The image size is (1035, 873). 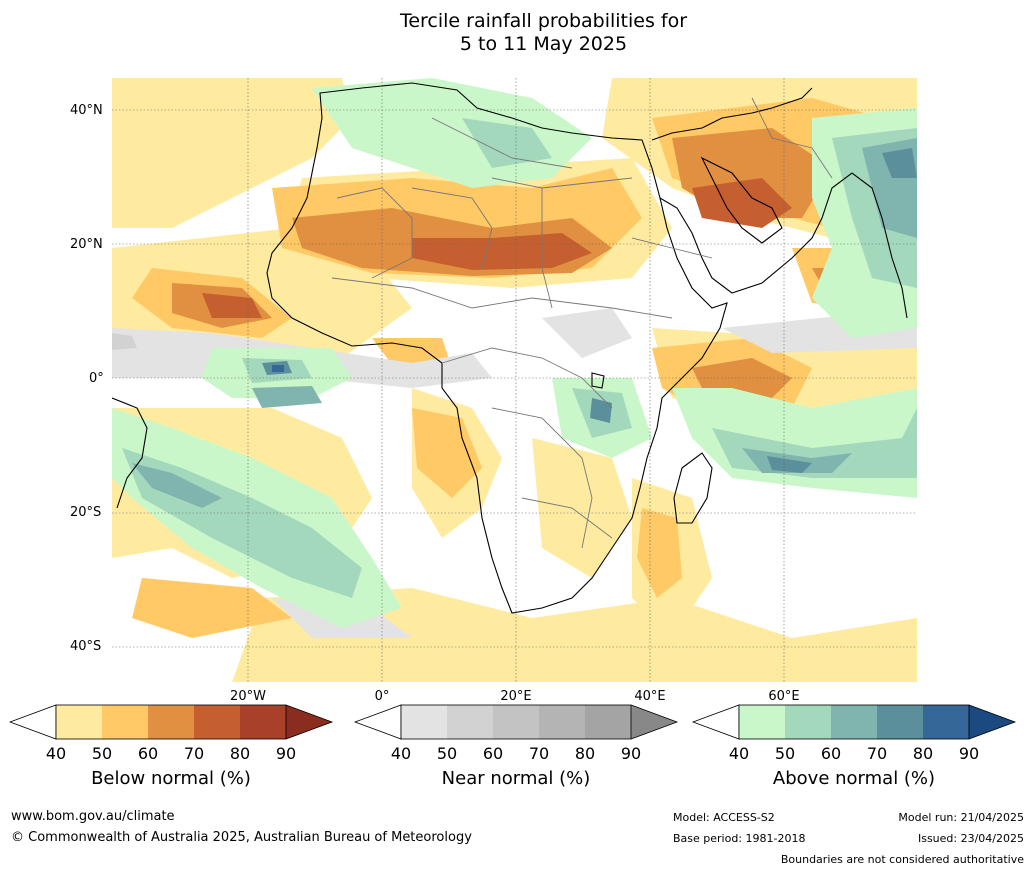 I want to click on model-run-date: Model run: 21/04/2025, so click(x=961, y=817).